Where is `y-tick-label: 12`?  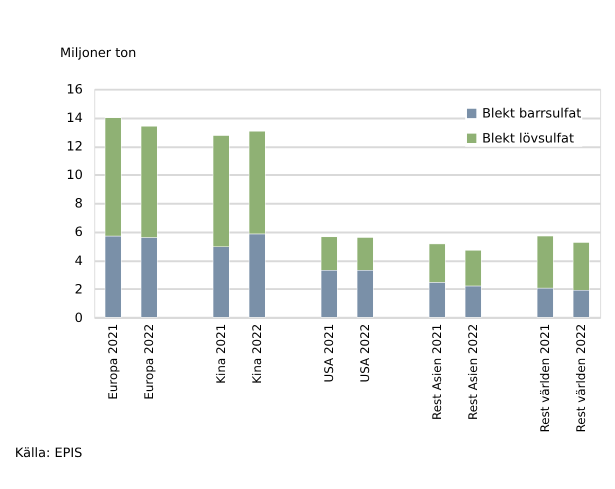 y-tick-label: 12 is located at coordinates (74, 147).